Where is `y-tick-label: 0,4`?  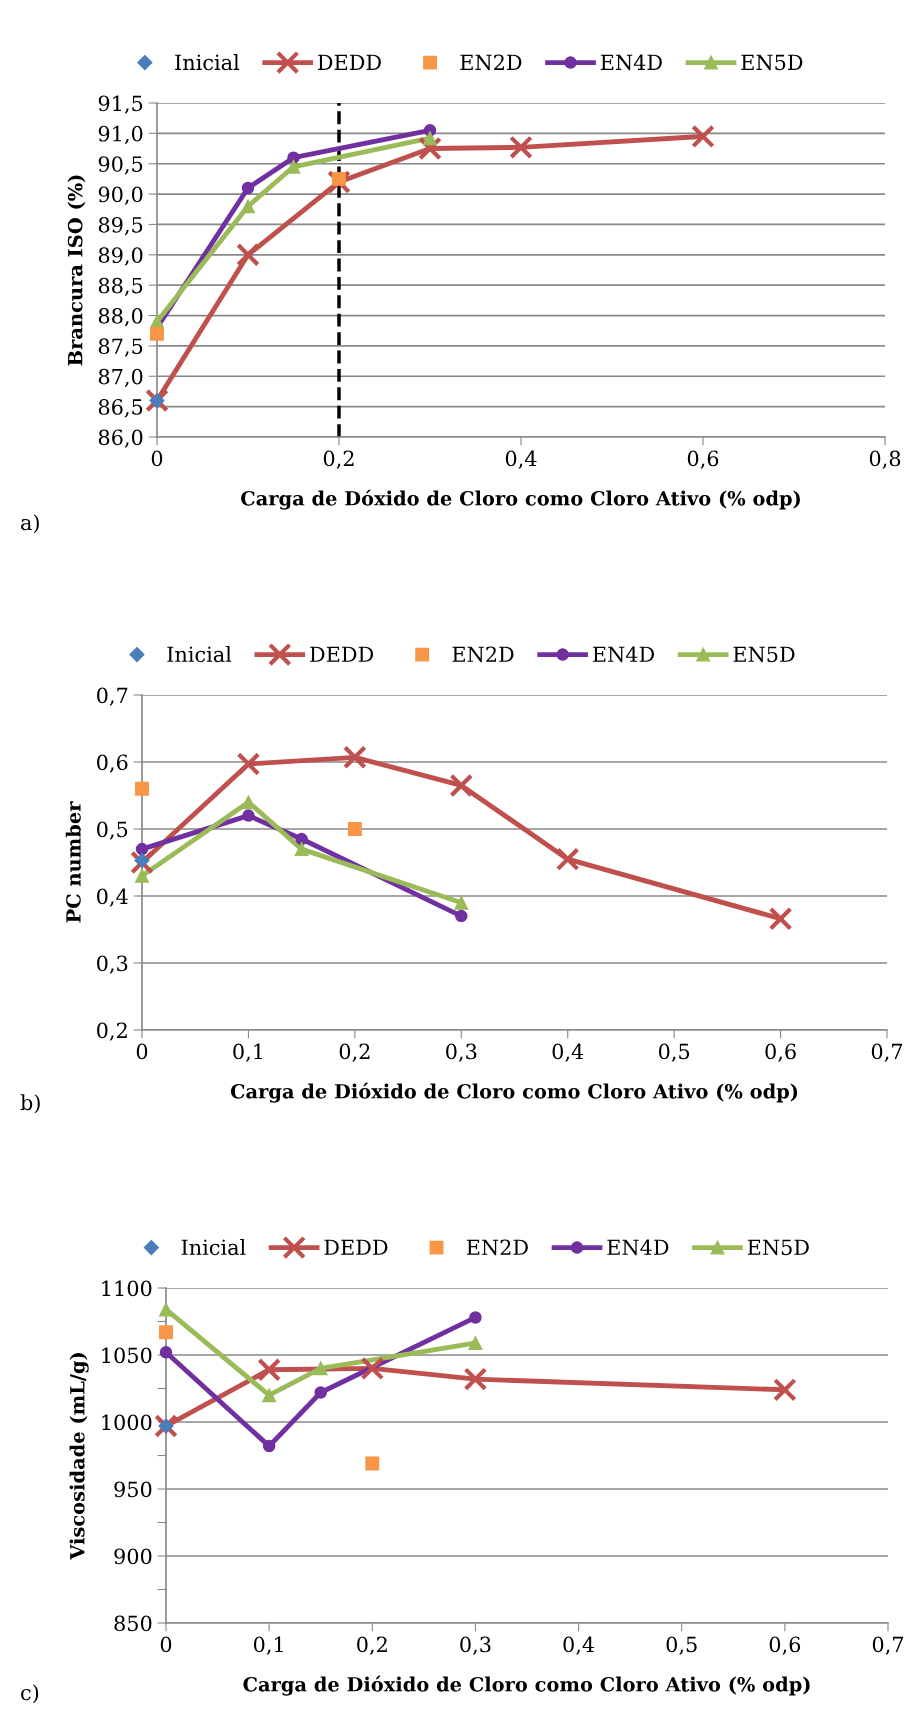
y-tick-label: 0,4 is located at coordinates (112, 897).